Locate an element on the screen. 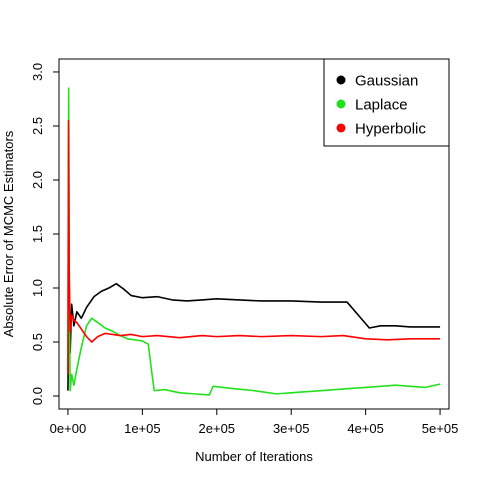 The width and height of the screenshot is (480, 480). legend-label-laplace: Laplace is located at coordinates (381, 105).